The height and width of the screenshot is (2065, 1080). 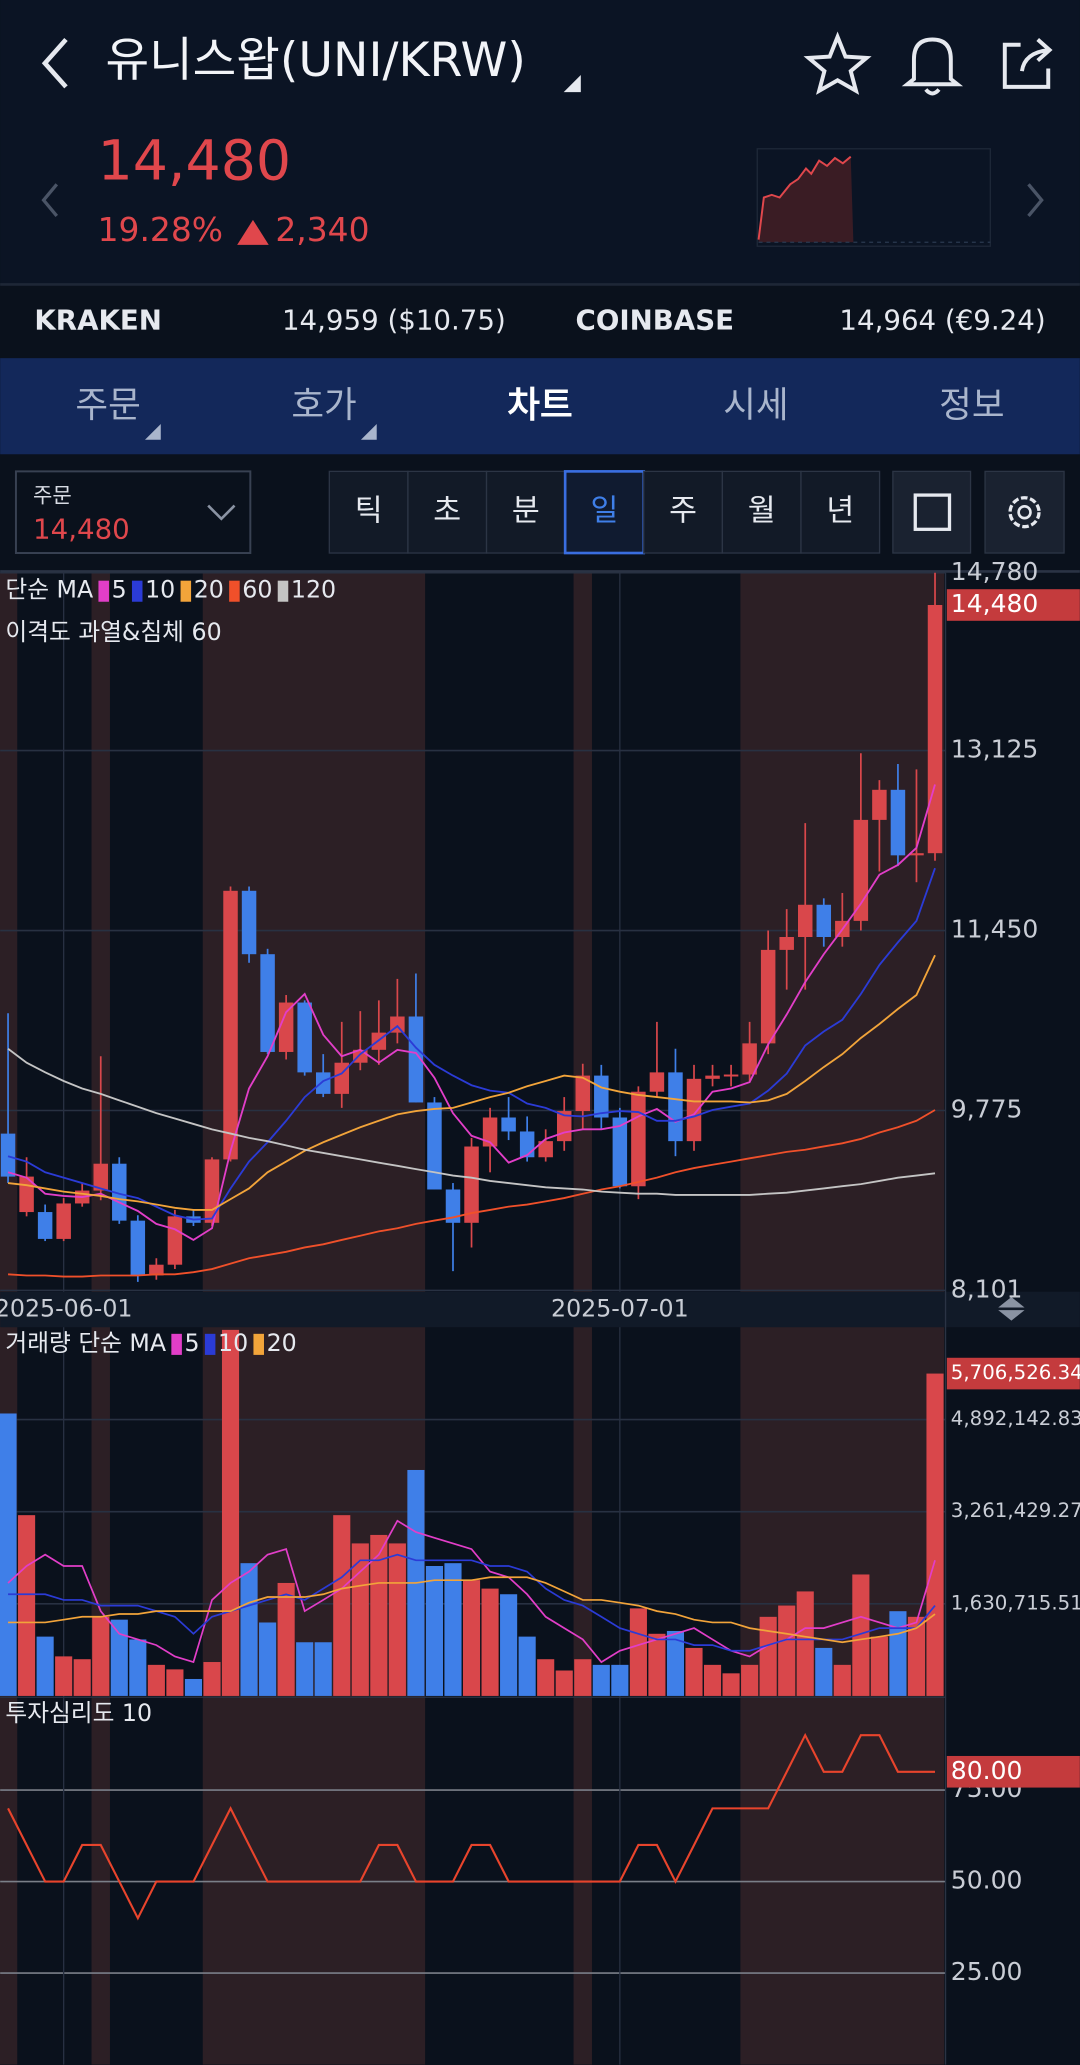 What do you see at coordinates (932, 512) in the screenshot?
I see `layout-button` at bounding box center [932, 512].